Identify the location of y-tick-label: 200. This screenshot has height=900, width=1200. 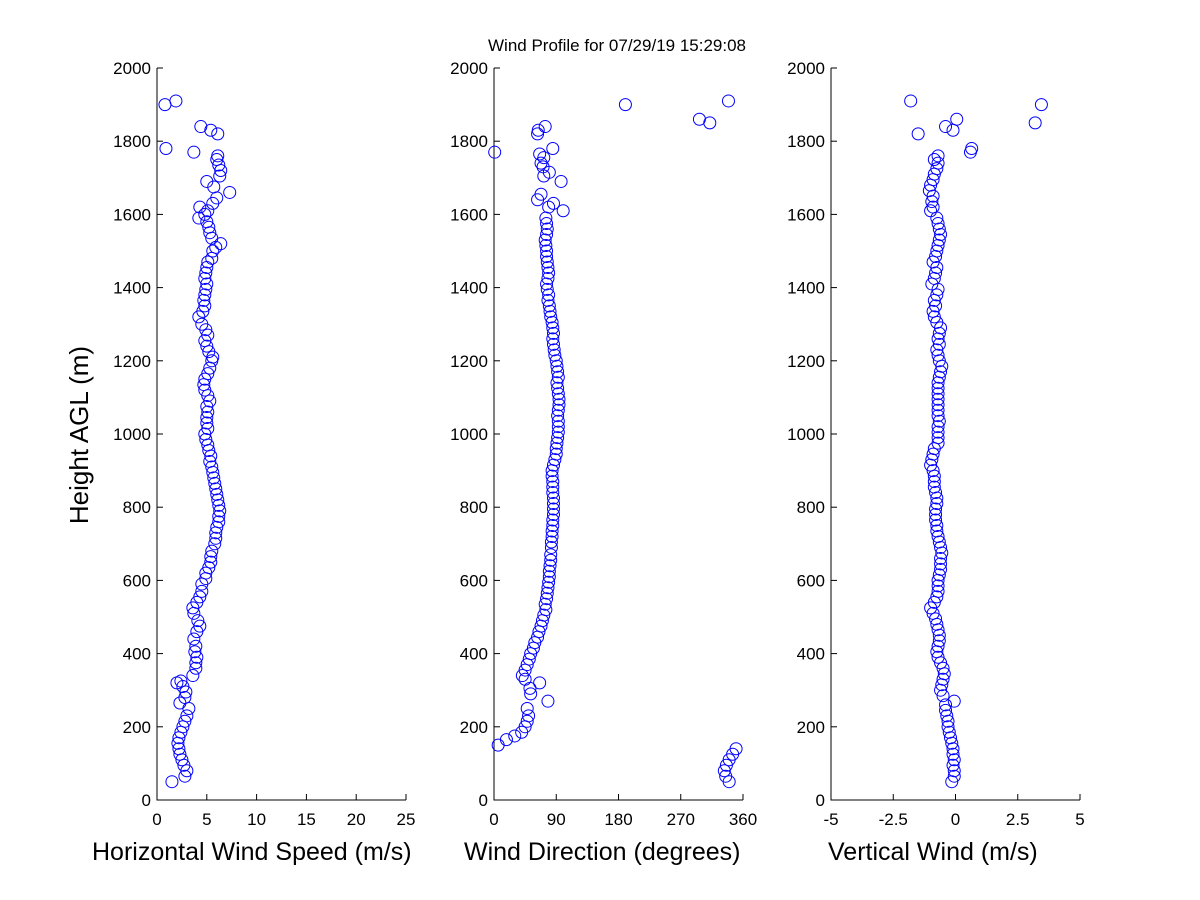
(474, 727).